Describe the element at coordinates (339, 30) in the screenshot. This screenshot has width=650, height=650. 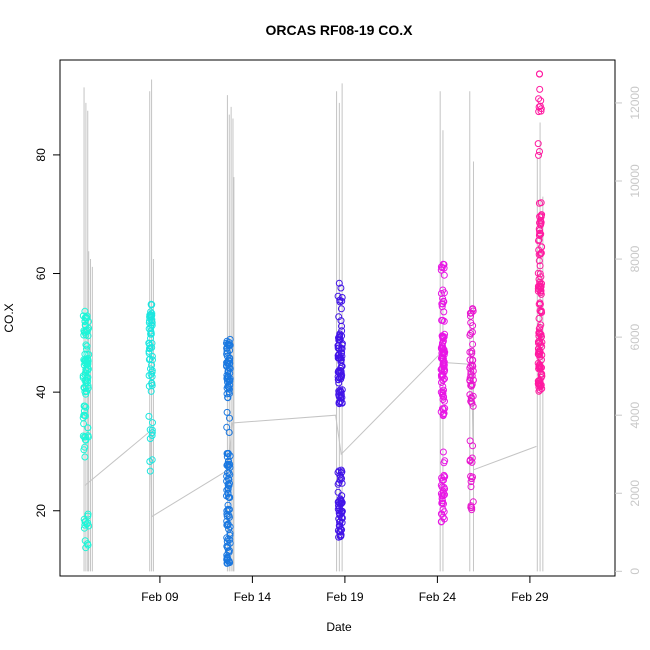
I see `chart-title: ORCAS RF08-19 CO.X` at that location.